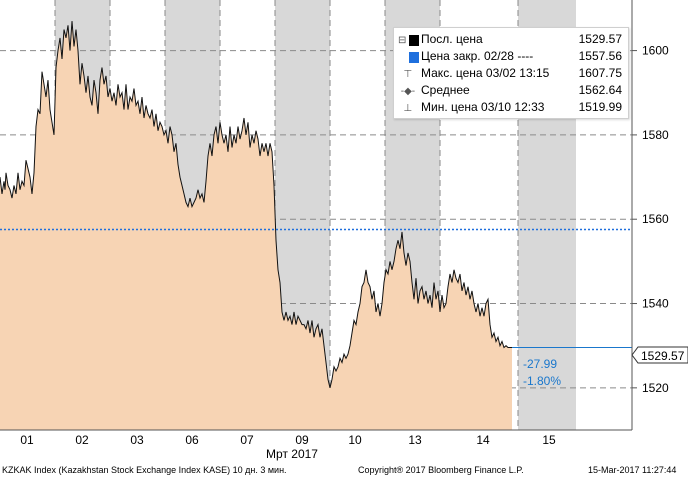 Image resolution: width=688 pixels, height=480 pixels. Describe the element at coordinates (405, 74) in the screenshot. I see `max-marker-icon: ⊤` at that location.